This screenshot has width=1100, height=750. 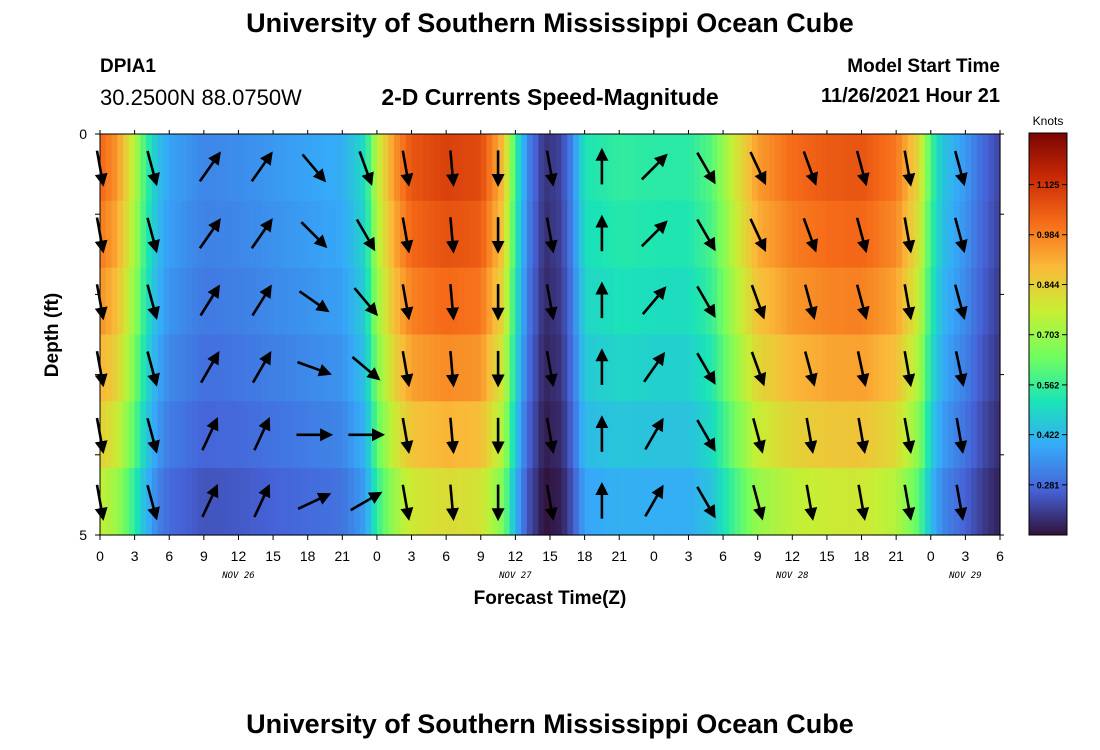 What do you see at coordinates (1048, 285) in the screenshot?
I see `colorbar-tick-label: 0.844` at bounding box center [1048, 285].